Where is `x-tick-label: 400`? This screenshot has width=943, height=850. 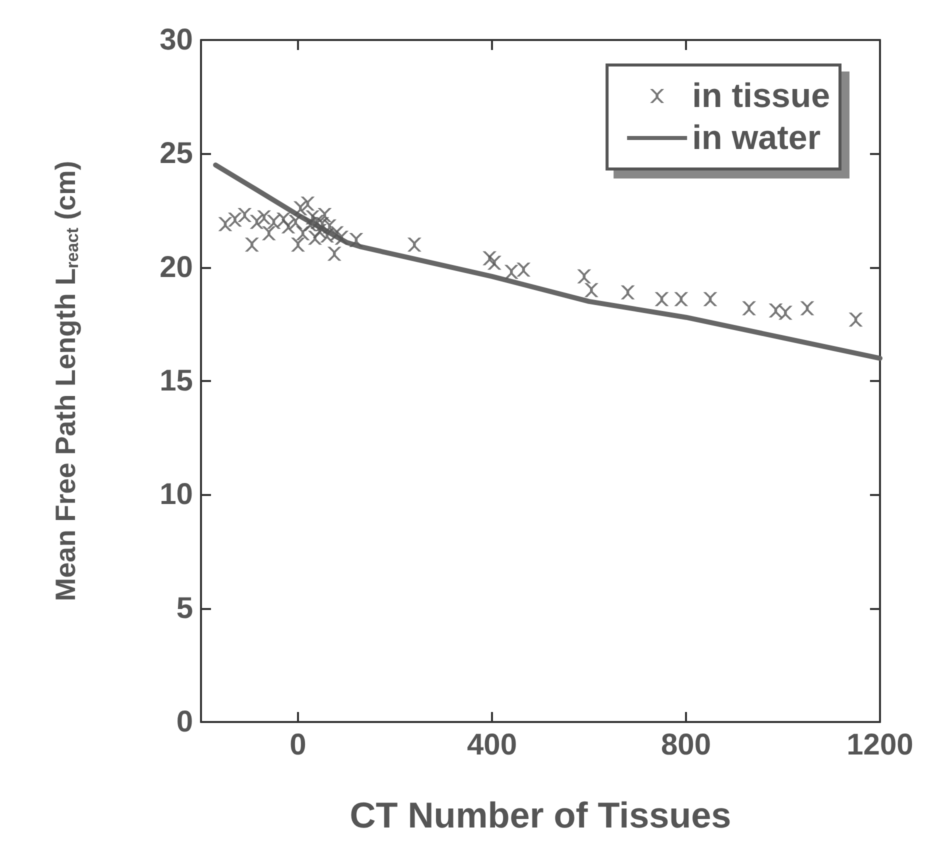
x-tick-label: 400 is located at coordinates (492, 745).